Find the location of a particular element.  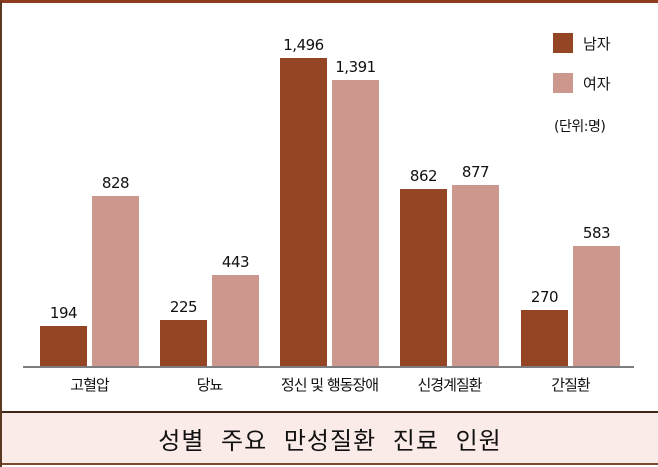

value-label-male: 225 is located at coordinates (183, 307).